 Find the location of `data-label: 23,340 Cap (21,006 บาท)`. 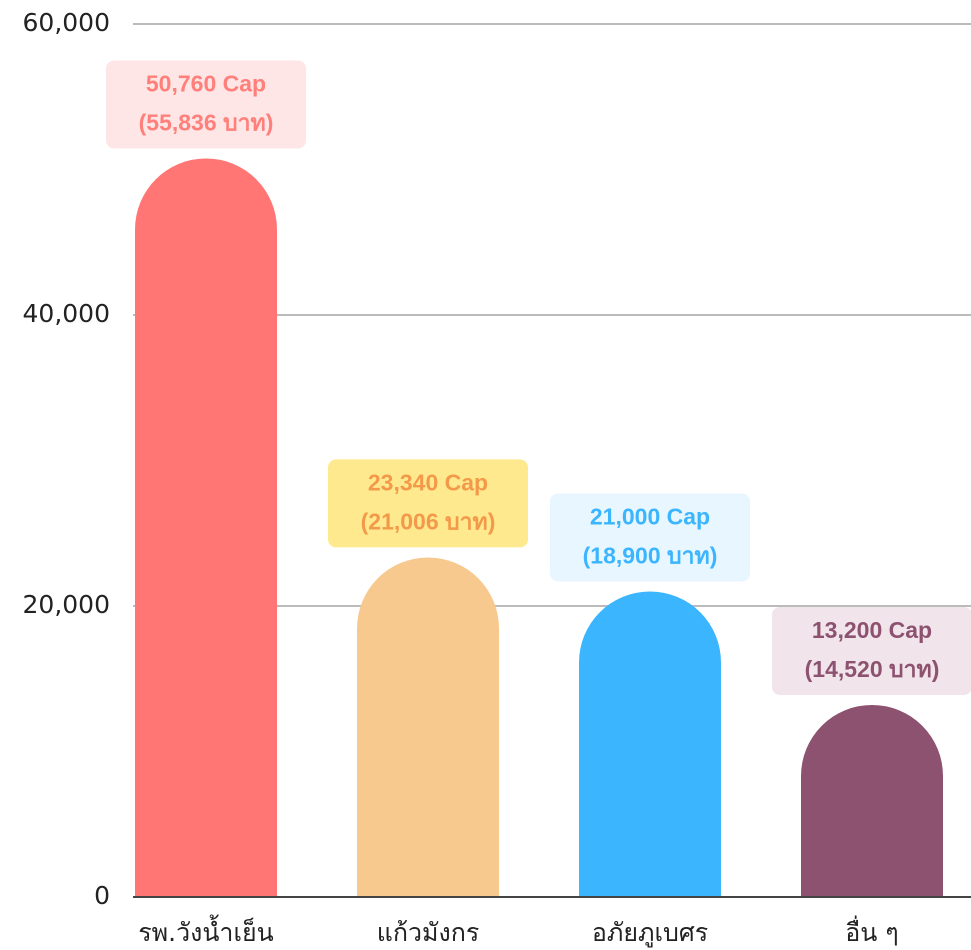

data-label: 23,340 Cap (21,006 บาท) is located at coordinates (428, 503).